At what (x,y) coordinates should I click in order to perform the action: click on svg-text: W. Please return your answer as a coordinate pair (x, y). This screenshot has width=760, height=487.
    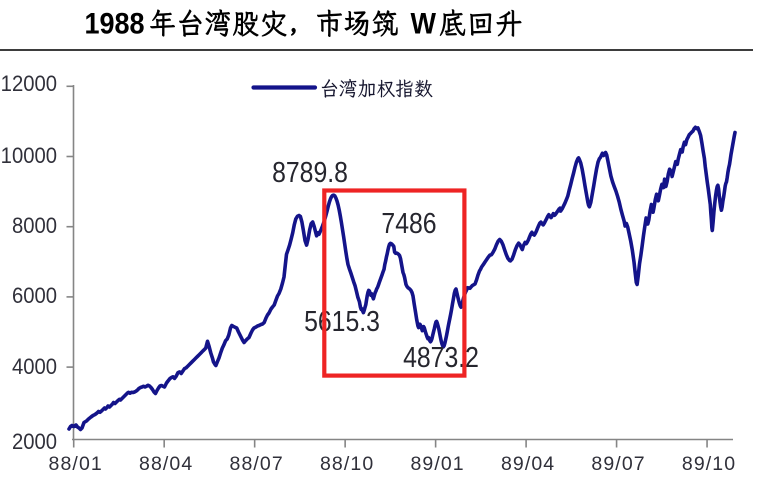
    Looking at the image, I should click on (424, 24).